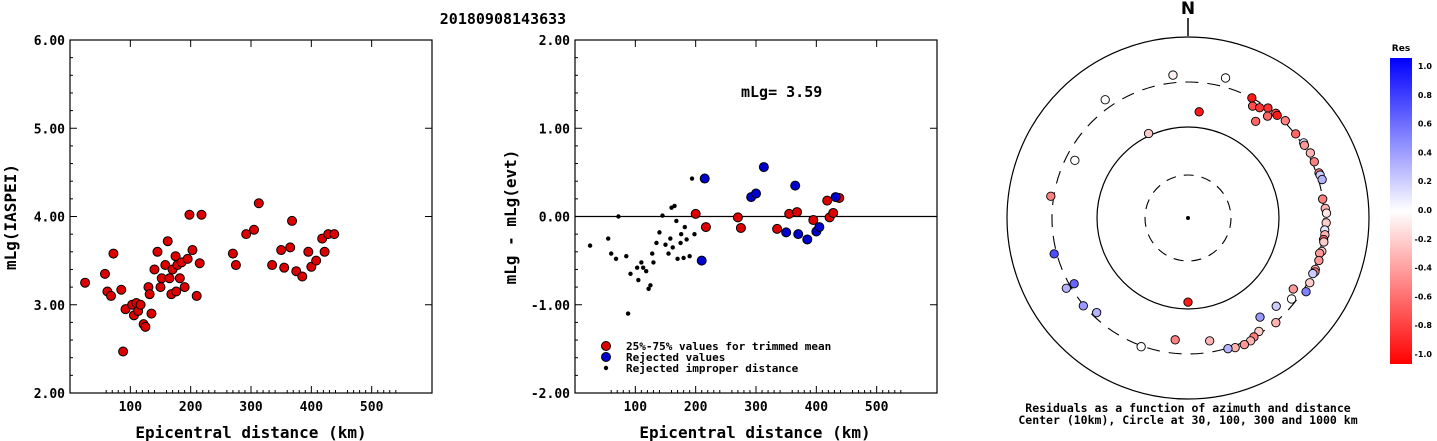 The image size is (1437, 441). What do you see at coordinates (817, 407) in the screenshot?
I see `x-tick-label: 400` at bounding box center [817, 407].